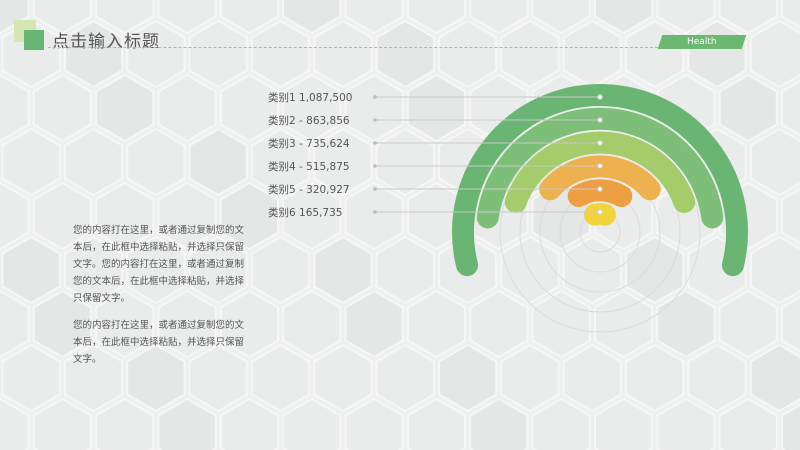 Image resolution: width=800 pixels, height=450 pixels. Describe the element at coordinates (309, 166) in the screenshot. I see `chart-label-4: 类别4 - 515,875` at that location.